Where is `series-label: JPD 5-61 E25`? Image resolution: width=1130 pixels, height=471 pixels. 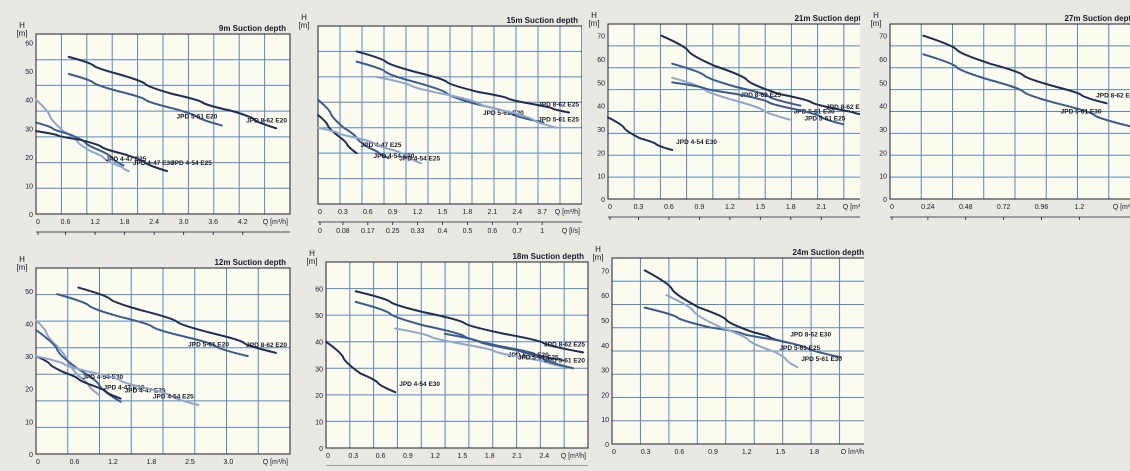
series-label: JPD 5-61 E25 is located at coordinates (824, 118).